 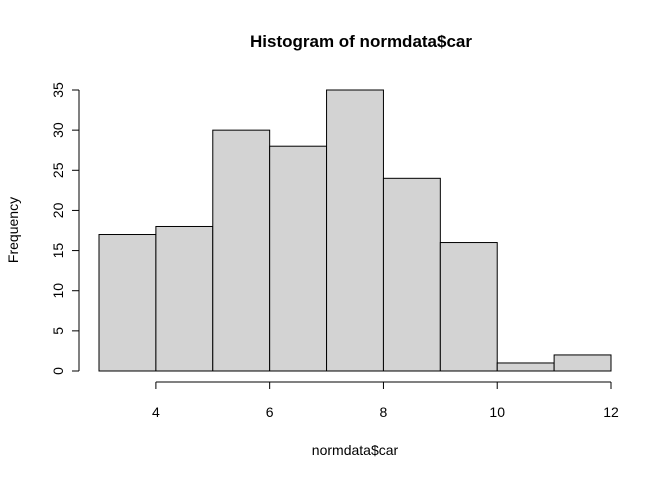 I want to click on x-axis: 4 6 8 10 12, so click(x=385, y=400).